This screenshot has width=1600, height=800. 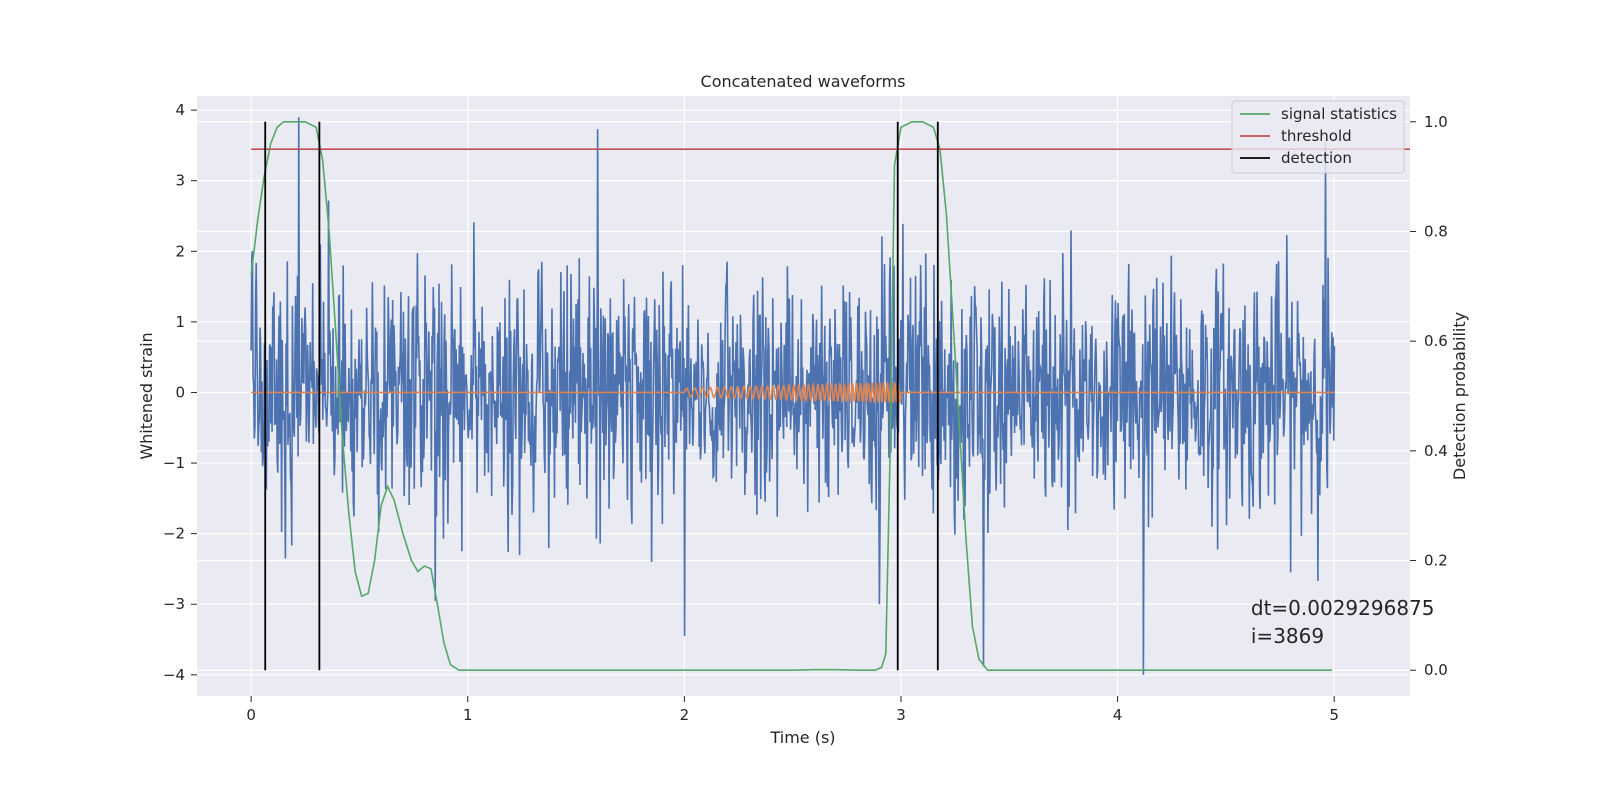 I want to click on y-tick-label: −4, so click(x=174, y=675).